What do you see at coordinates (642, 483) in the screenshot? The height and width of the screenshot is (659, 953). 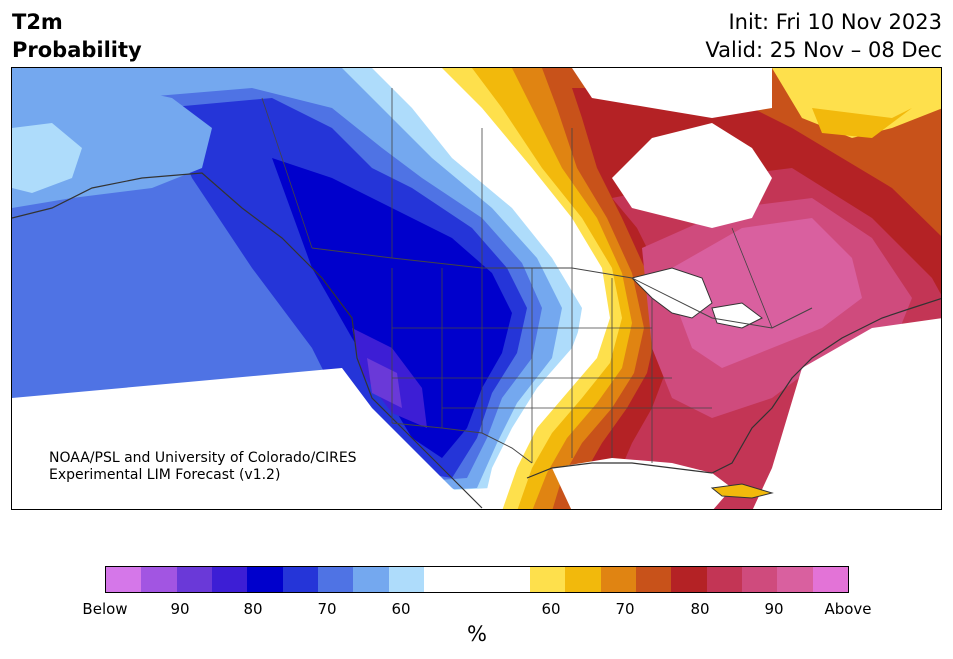 I see `gulf-of-mexico` at bounding box center [642, 483].